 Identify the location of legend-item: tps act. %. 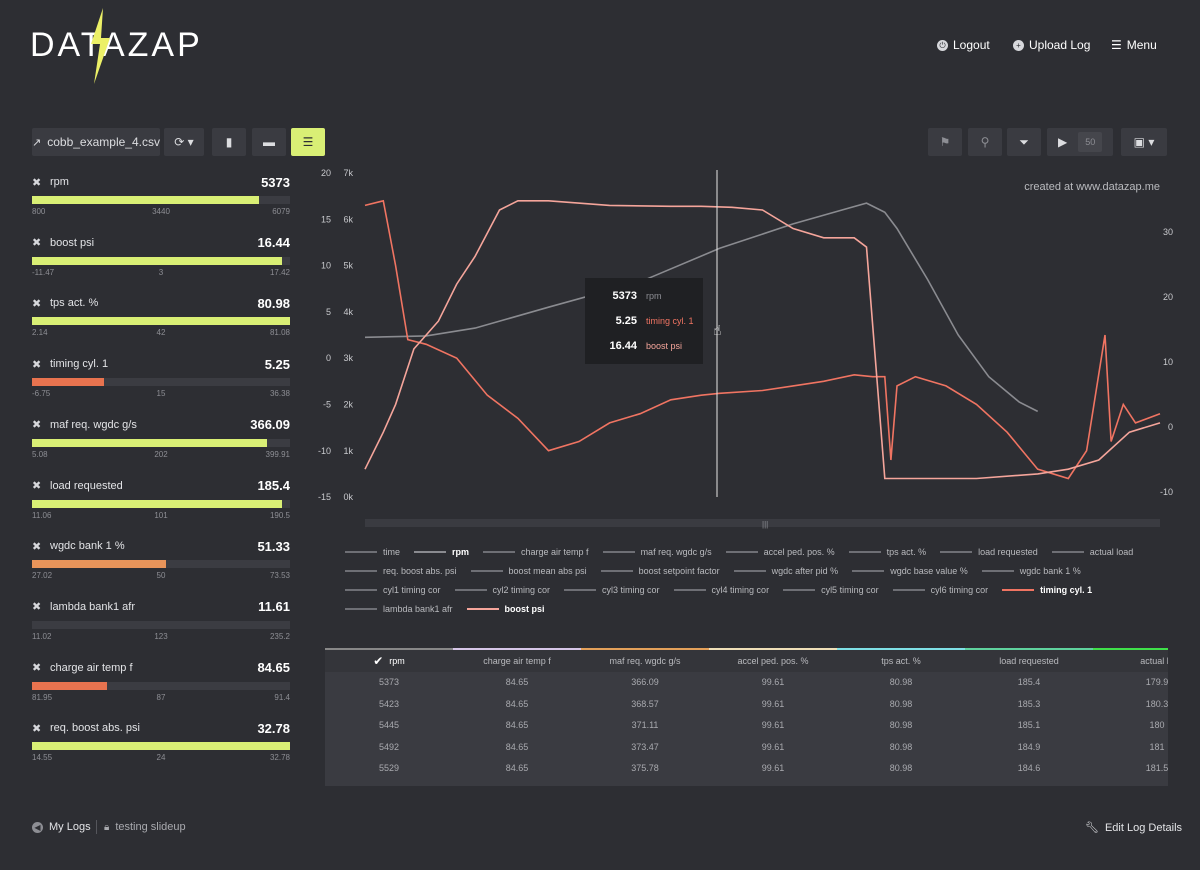
(887, 552).